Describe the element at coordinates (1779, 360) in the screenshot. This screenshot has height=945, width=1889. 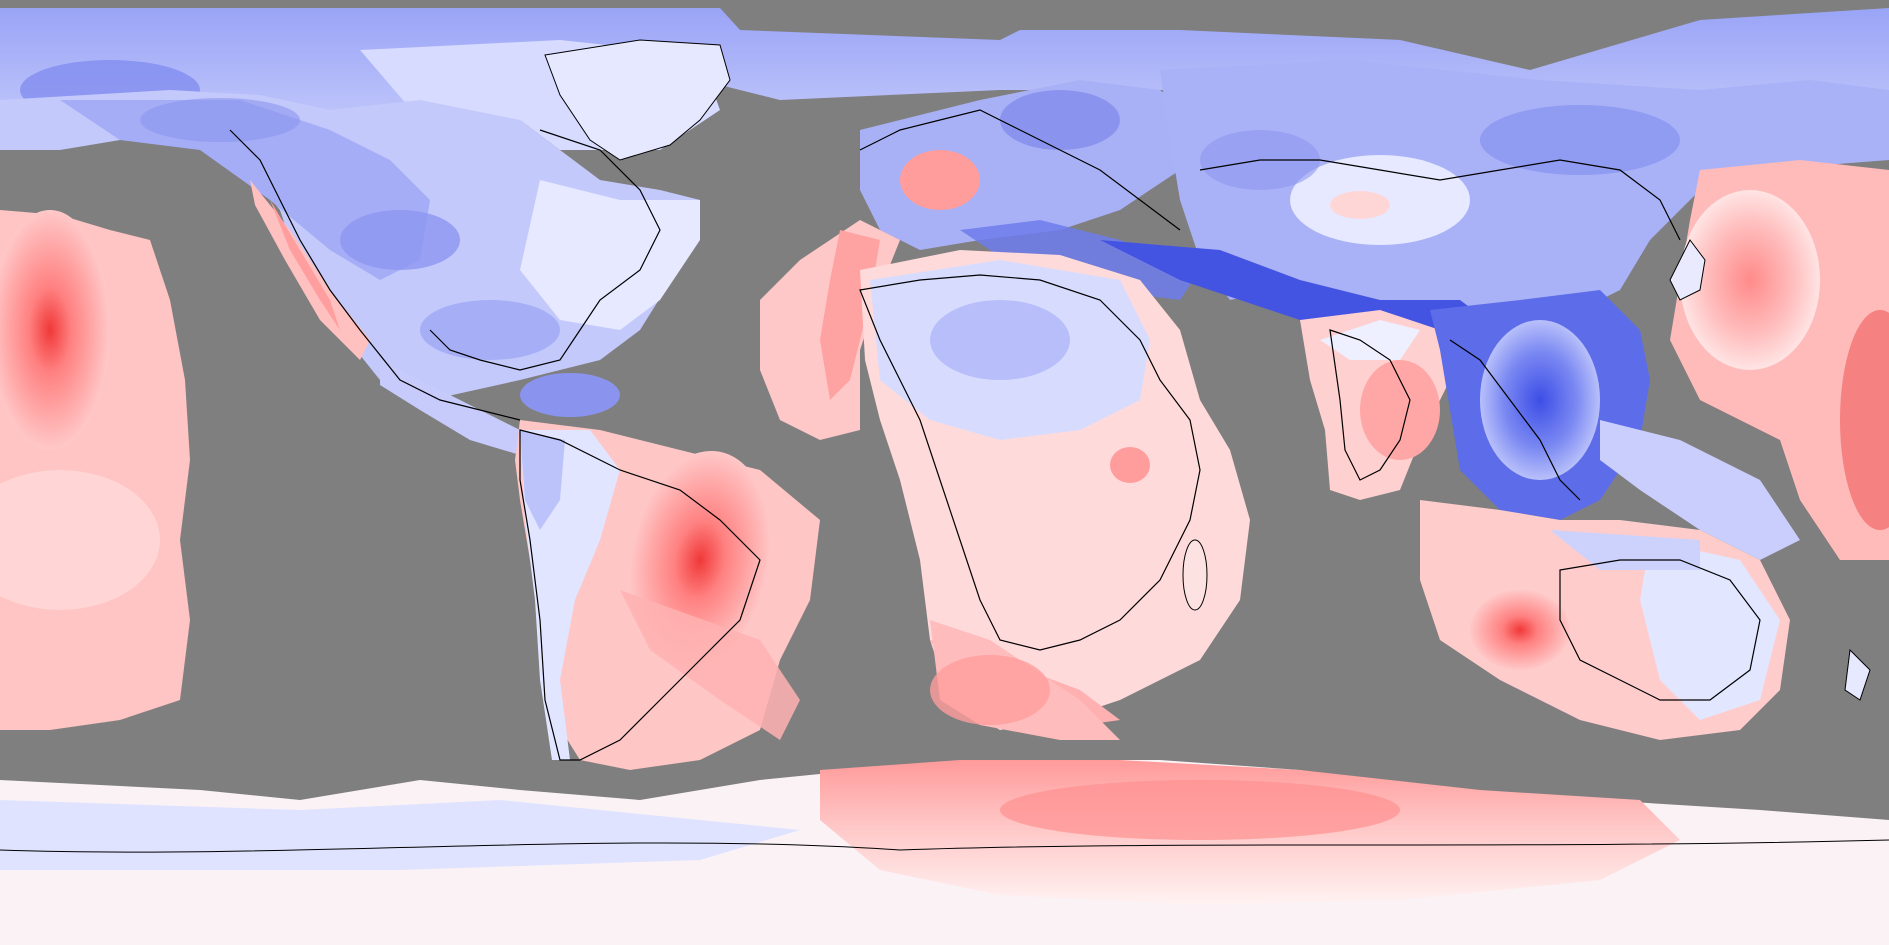
I see `northwest-pacific-warm` at that location.